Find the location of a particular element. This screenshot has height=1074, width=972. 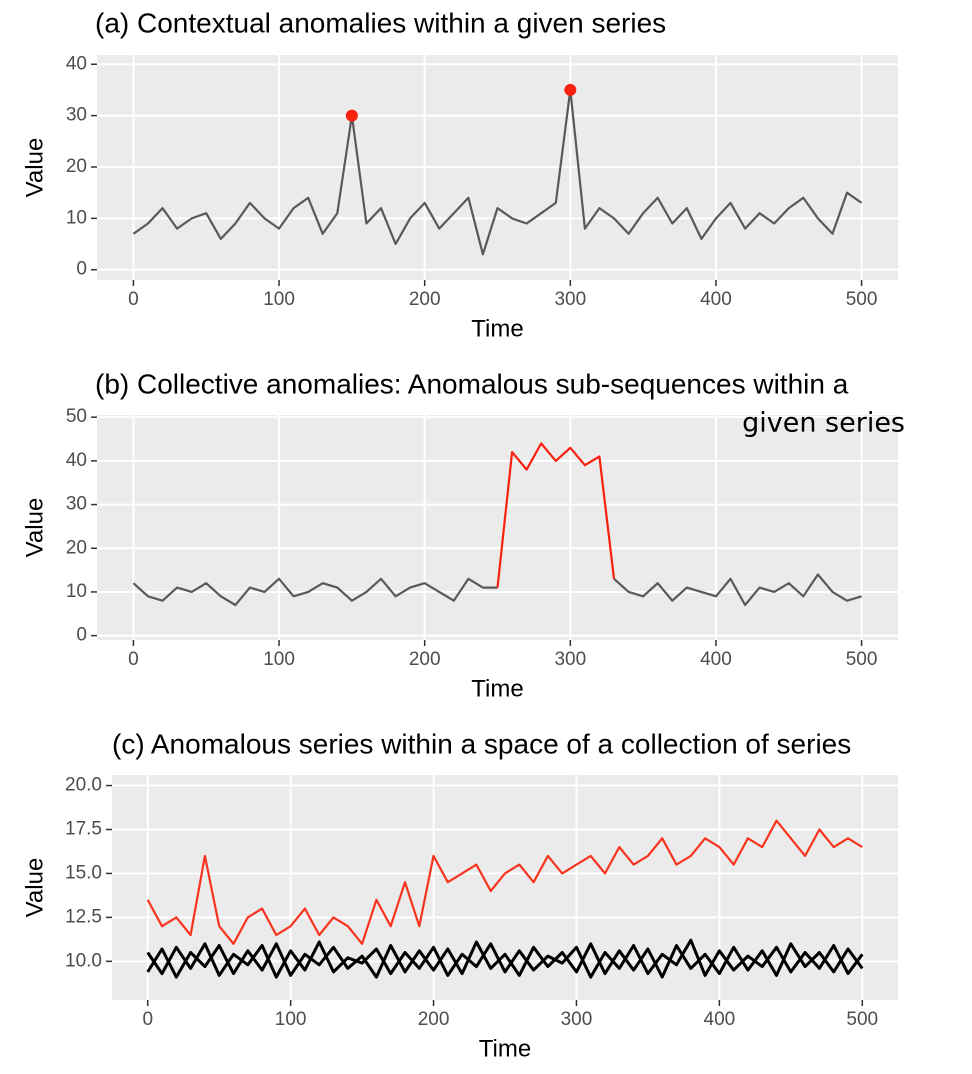

y-tick-label: 12.5 is located at coordinates (83, 916).